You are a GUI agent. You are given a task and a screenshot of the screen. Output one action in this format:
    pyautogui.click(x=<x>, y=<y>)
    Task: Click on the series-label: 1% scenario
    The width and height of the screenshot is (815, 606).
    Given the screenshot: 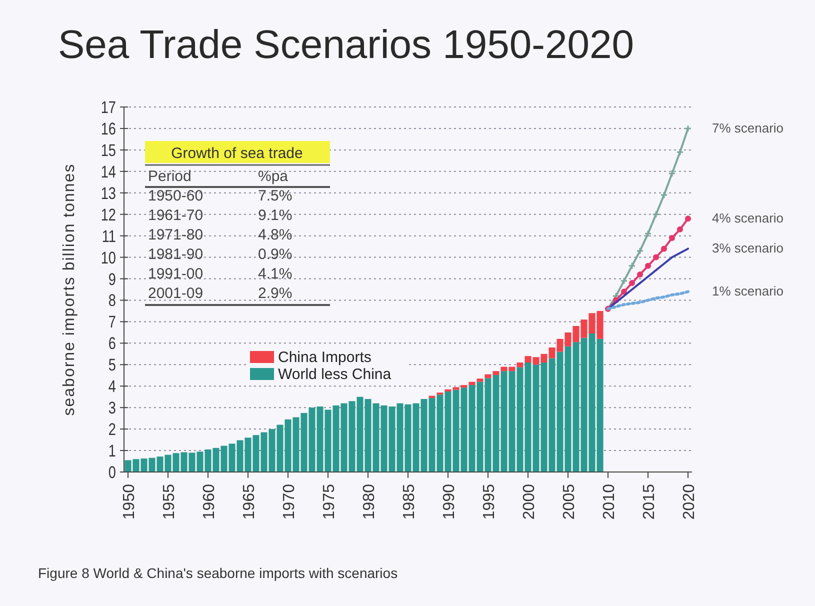 What is the action you would take?
    pyautogui.click(x=748, y=291)
    